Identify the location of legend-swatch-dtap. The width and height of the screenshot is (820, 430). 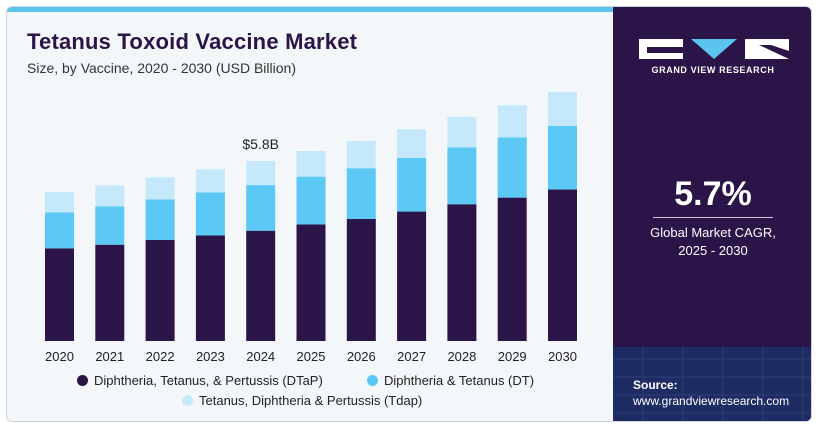
(82, 380).